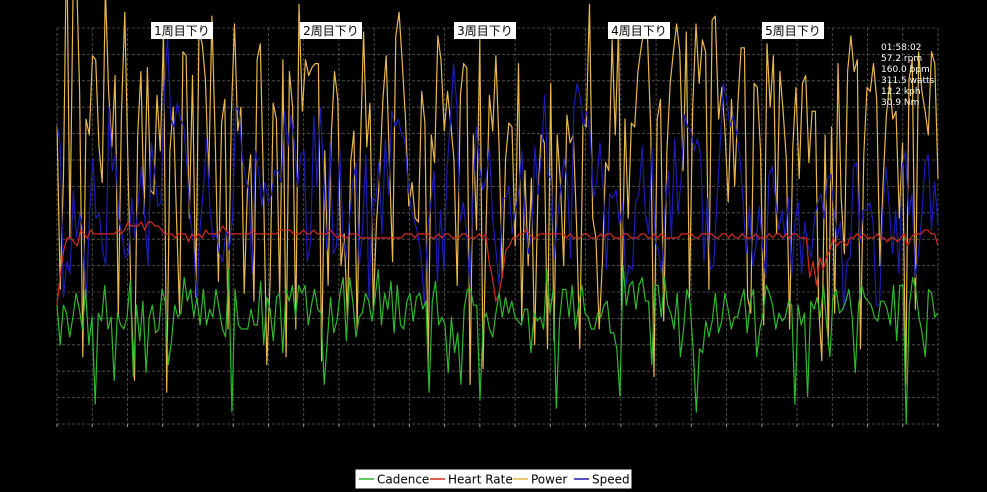 The width and height of the screenshot is (987, 492). I want to click on legend-item-speed: Speed, so click(602, 480).